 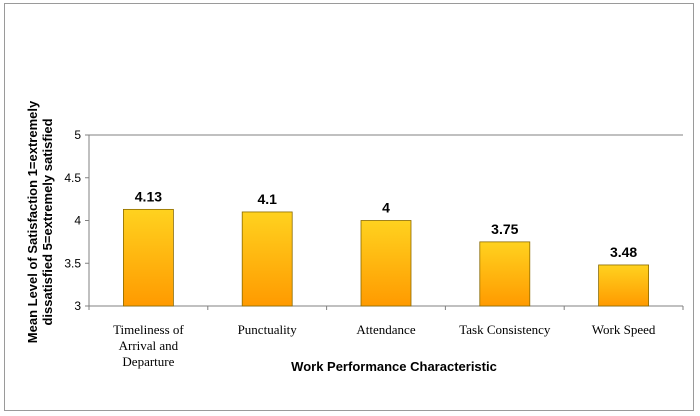 What do you see at coordinates (72, 220) in the screenshot?
I see `tick-labels: 3 3.5 4 4.5 5` at bounding box center [72, 220].